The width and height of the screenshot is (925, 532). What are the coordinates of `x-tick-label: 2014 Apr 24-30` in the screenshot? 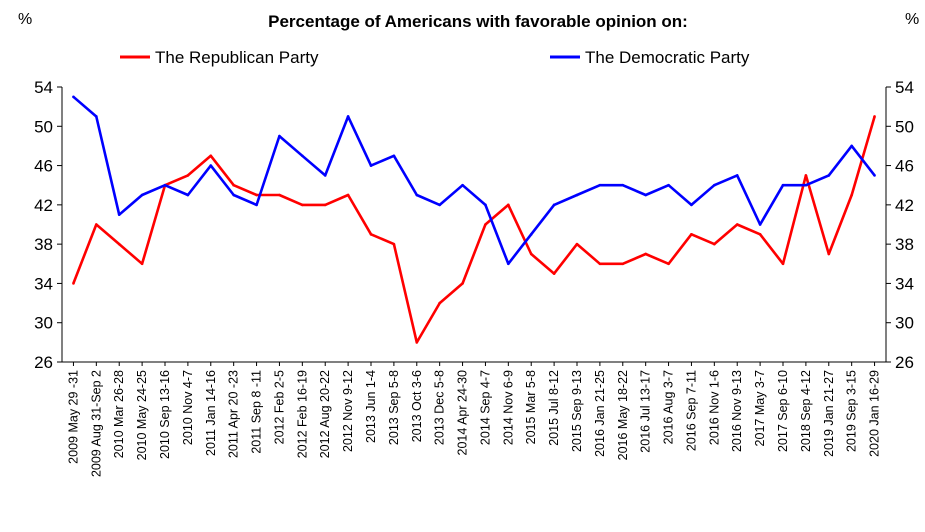 It's located at (463, 413).